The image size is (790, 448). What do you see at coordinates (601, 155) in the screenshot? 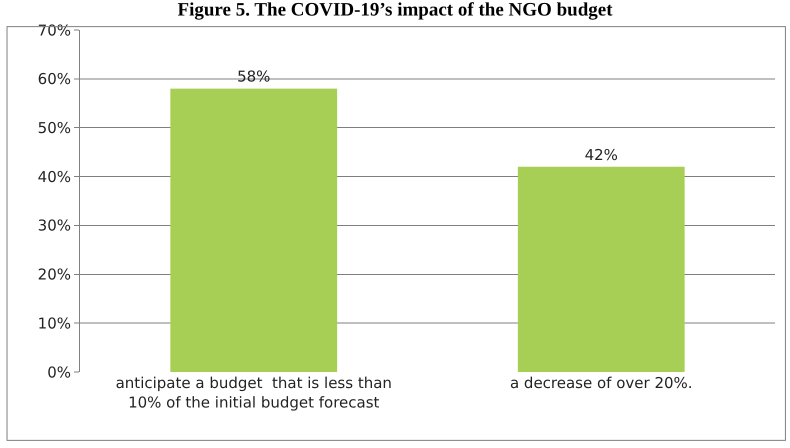
I see `data-label: 42%` at bounding box center [601, 155].